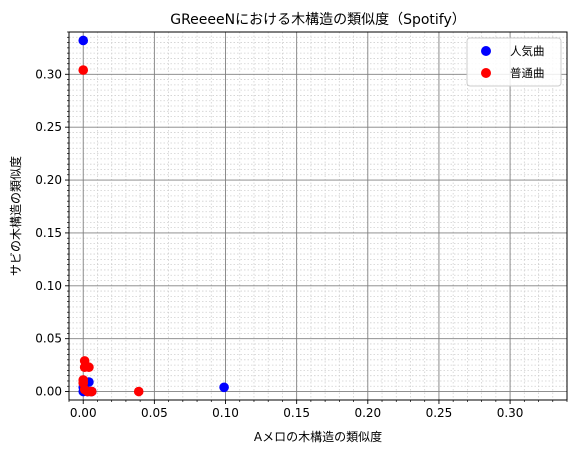 Image resolution: width=574 pixels, height=454 pixels. I want to click on chart-title: GReeeeNにおける木構造の類似度（Spotify）, so click(318, 20).